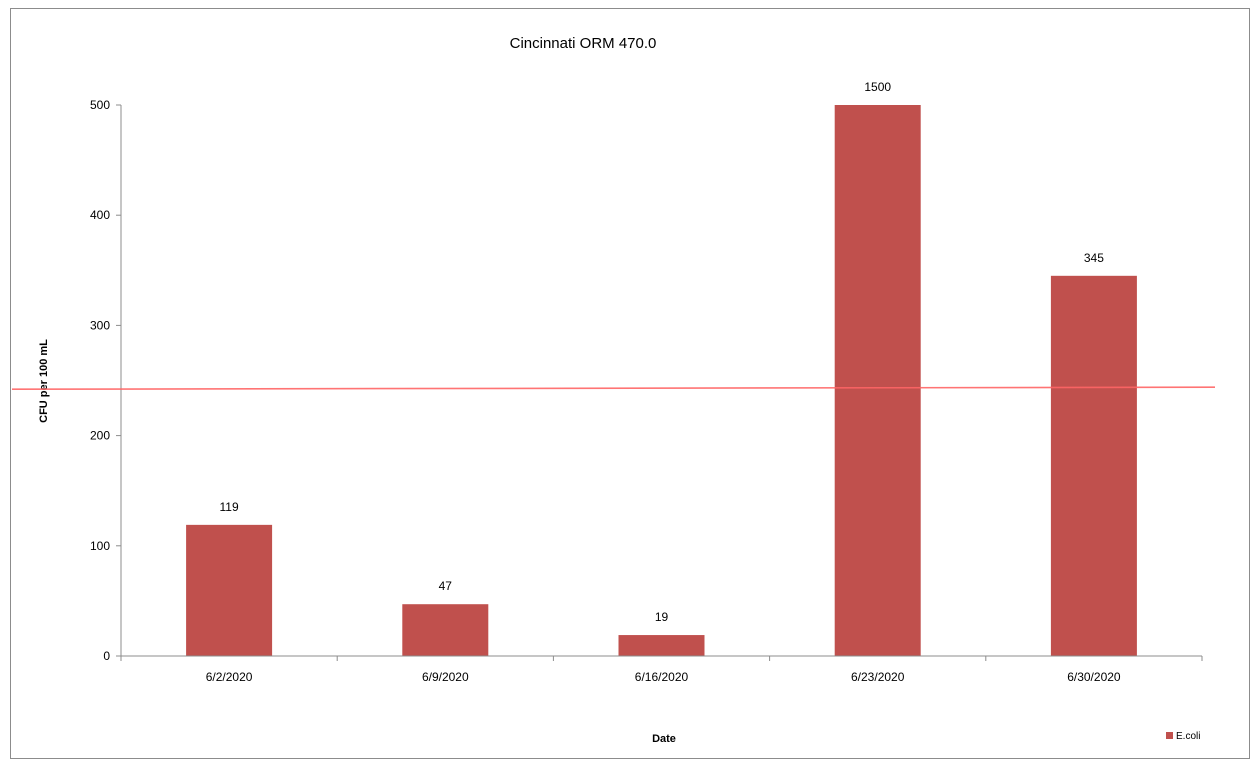 Image resolution: width=1252 pixels, height=761 pixels. Describe the element at coordinates (662, 677) in the screenshot. I see `x-tick-label: 6/16/2020` at that location.